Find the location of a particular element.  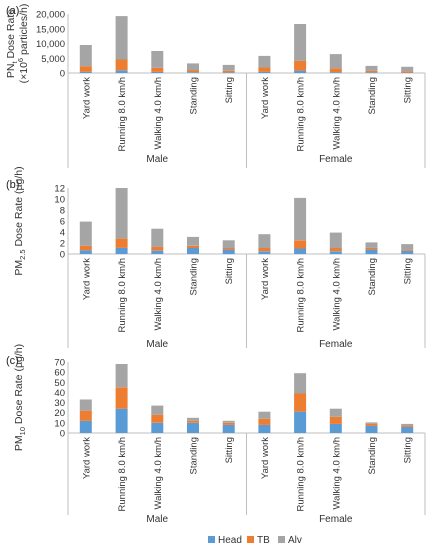

y-tick-label: 8 is located at coordinates (62, 211).